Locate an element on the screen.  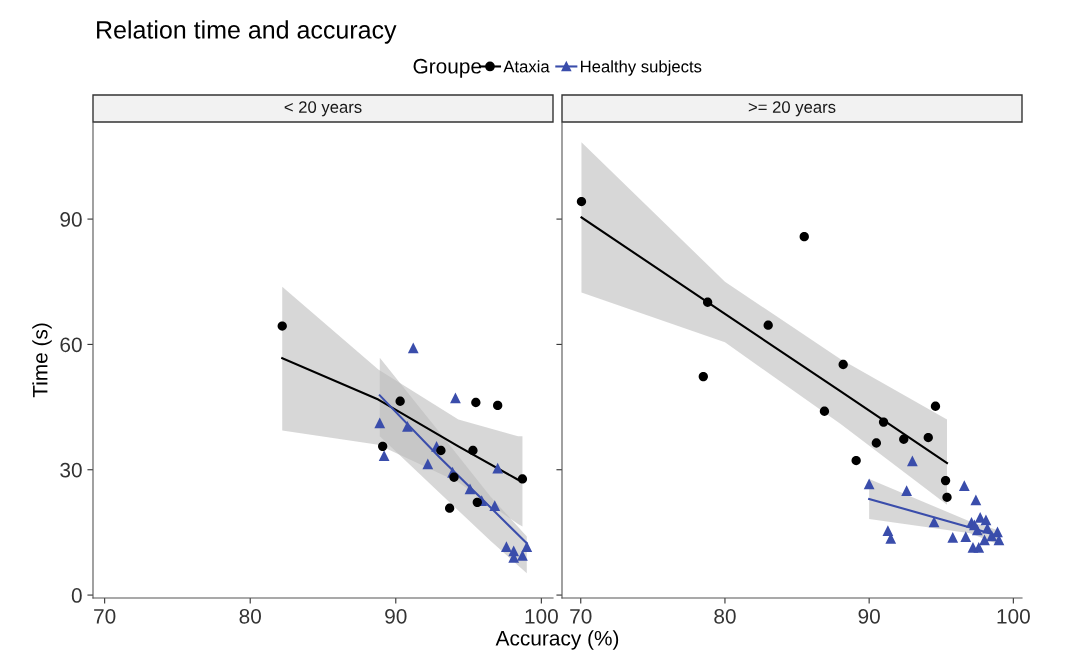
legend-label: Ataxia is located at coordinates (526, 66).